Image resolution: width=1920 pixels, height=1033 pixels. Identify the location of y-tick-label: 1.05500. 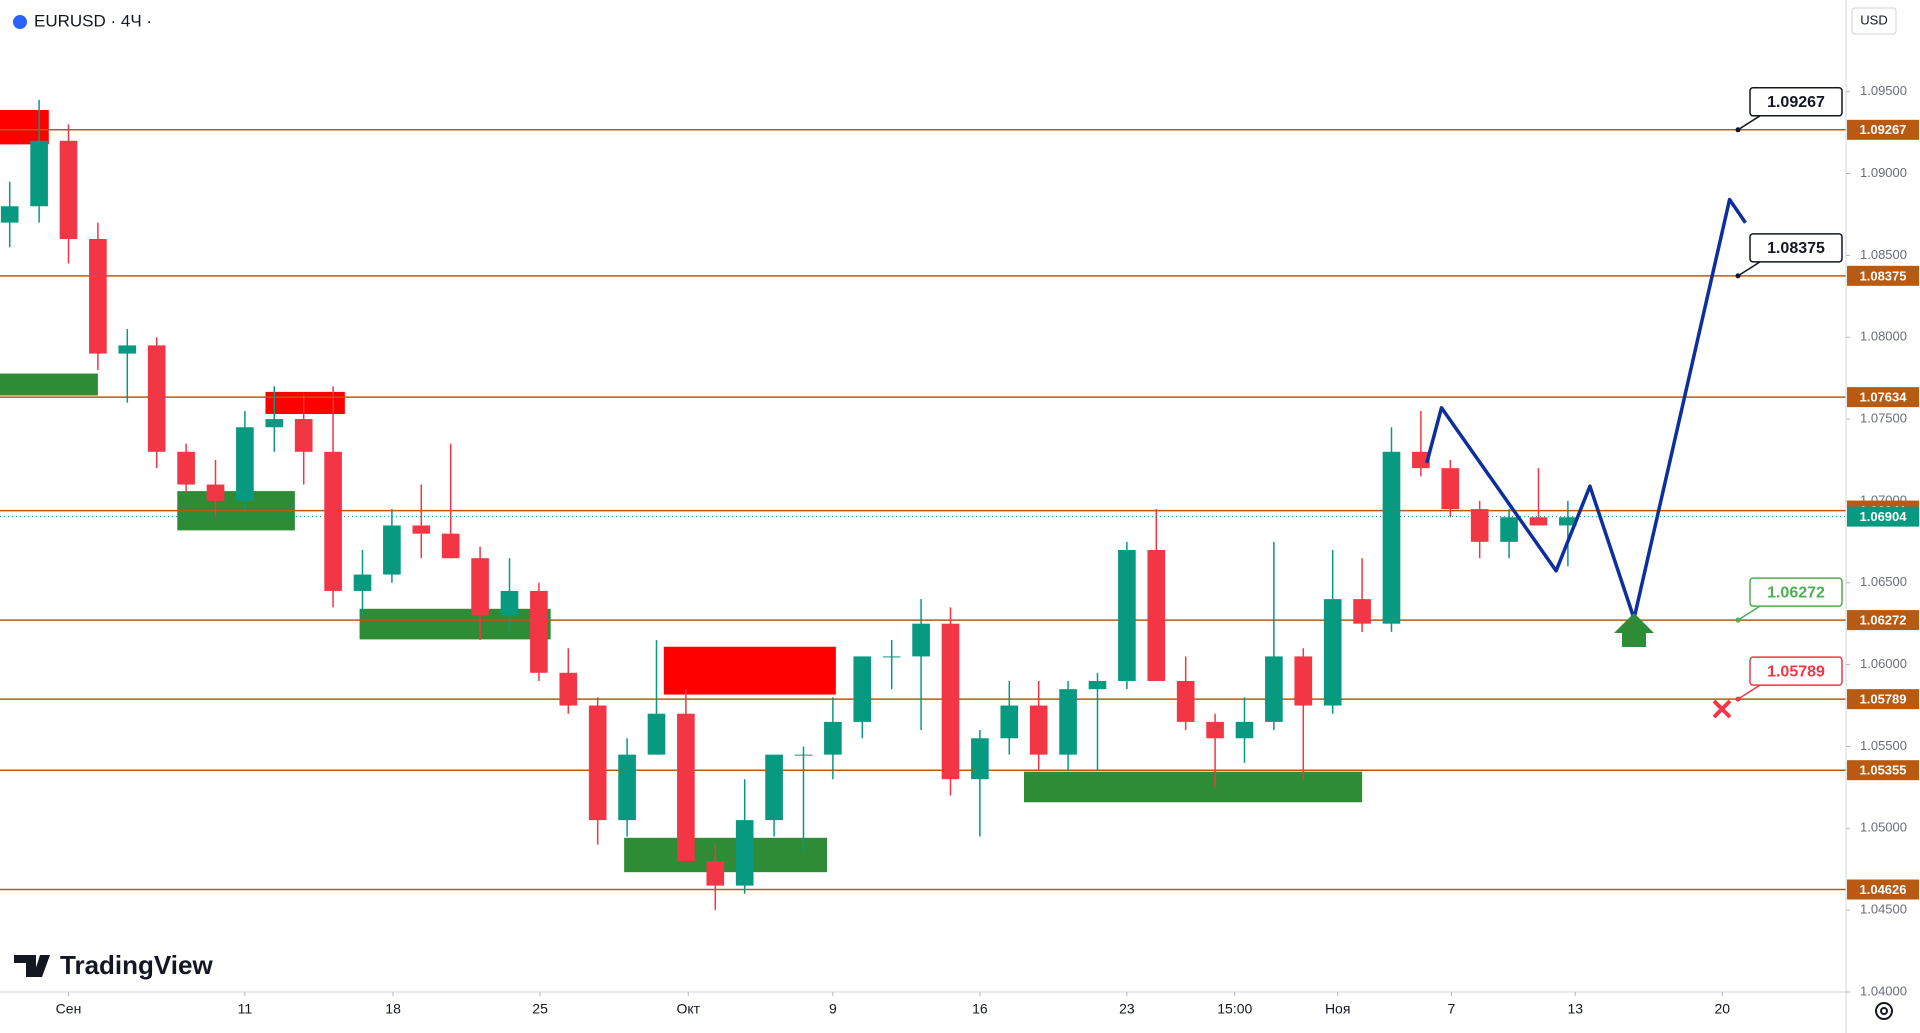
(1883, 745).